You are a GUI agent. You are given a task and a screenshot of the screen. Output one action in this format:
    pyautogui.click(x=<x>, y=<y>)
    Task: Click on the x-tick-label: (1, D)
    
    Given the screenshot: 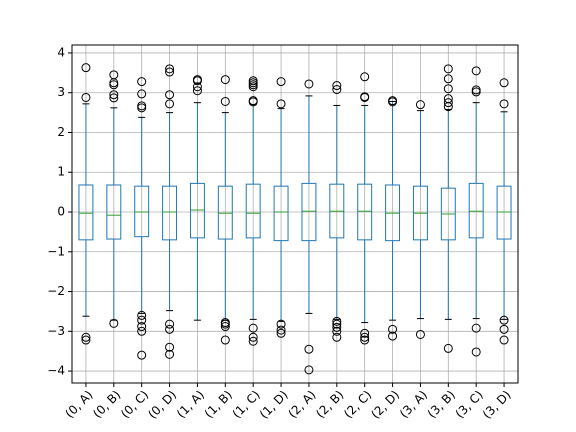 What is the action you would take?
    pyautogui.click(x=274, y=405)
    